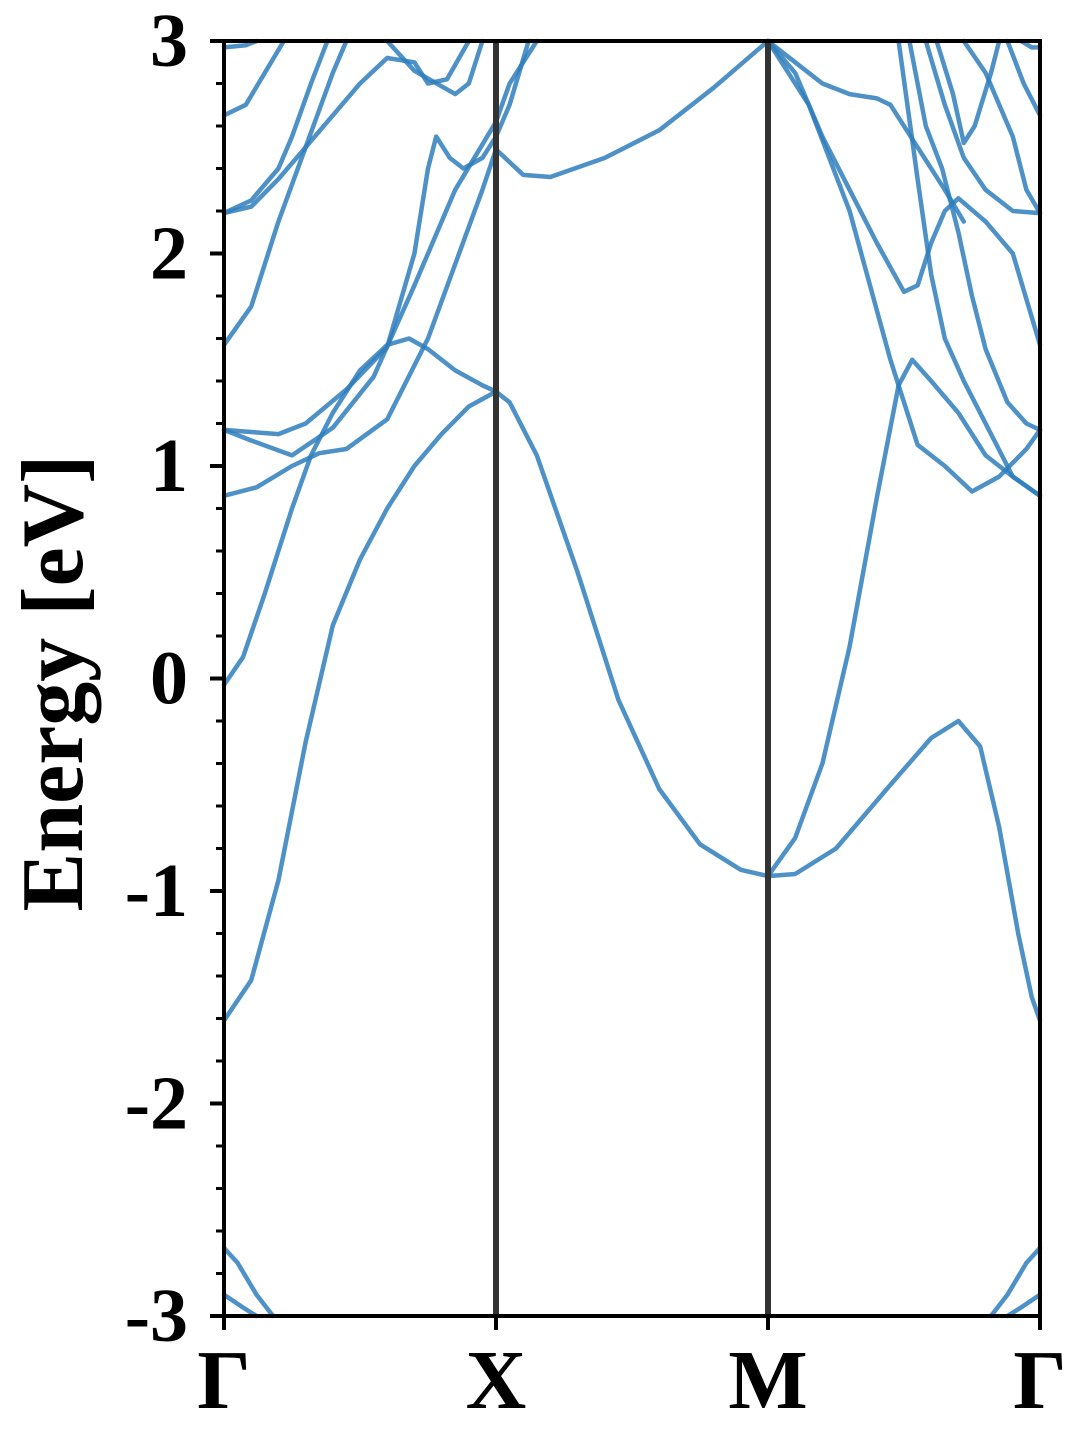  Describe the element at coordinates (156, 1316) in the screenshot. I see `y-tick-label: -3` at that location.